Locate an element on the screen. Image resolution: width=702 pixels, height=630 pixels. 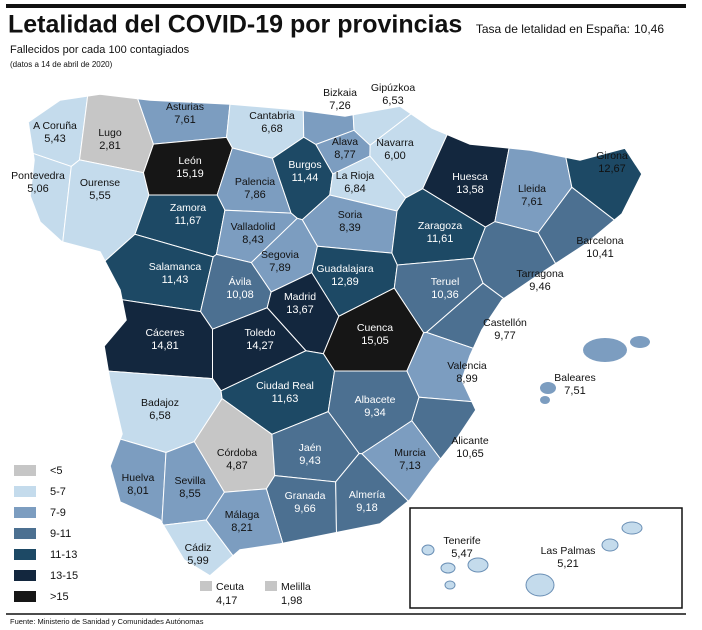
province-value: 9,66 is located at coordinates (304, 509).